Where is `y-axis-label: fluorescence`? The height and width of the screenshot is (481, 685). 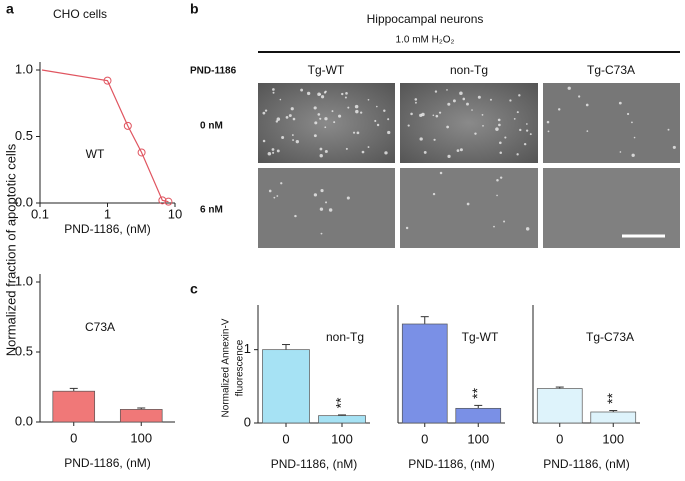 y-axis-label: fluorescence is located at coordinates (240, 367).